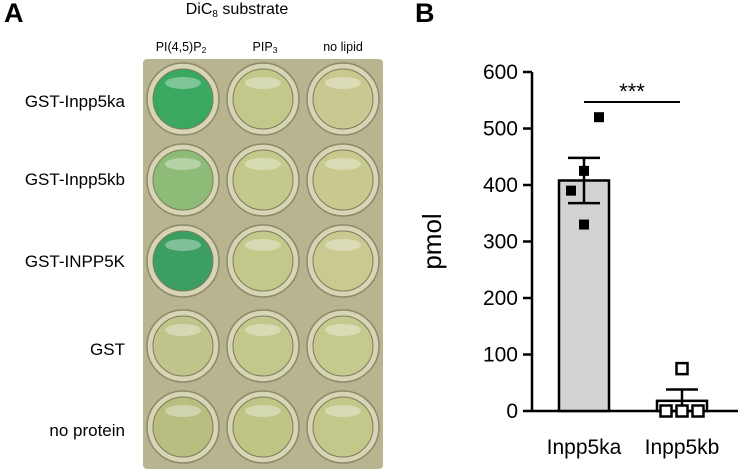 The width and height of the screenshot is (749, 469). I want to click on column-label-pip2: PI(4,5)P2, so click(181, 47).